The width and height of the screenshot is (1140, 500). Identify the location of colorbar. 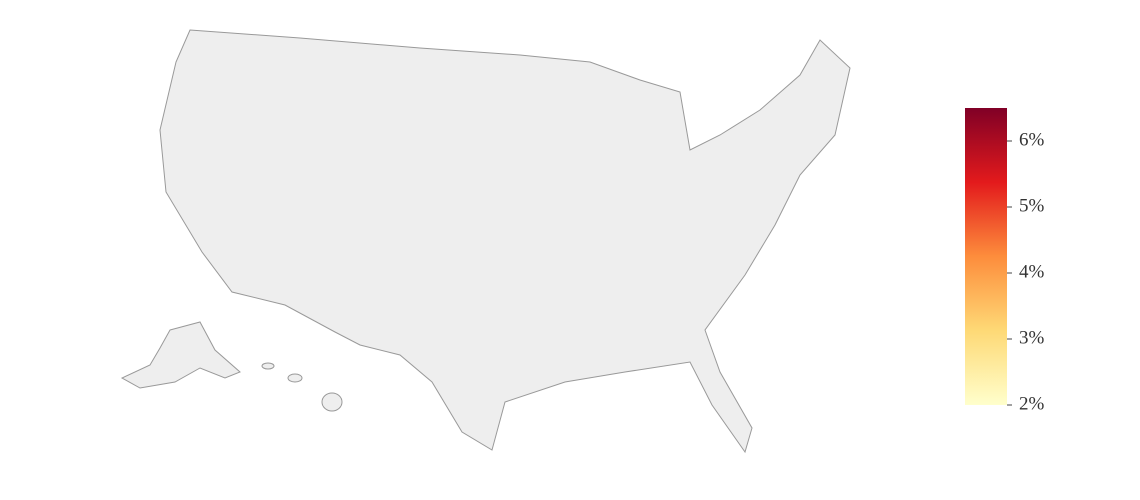
(986, 256).